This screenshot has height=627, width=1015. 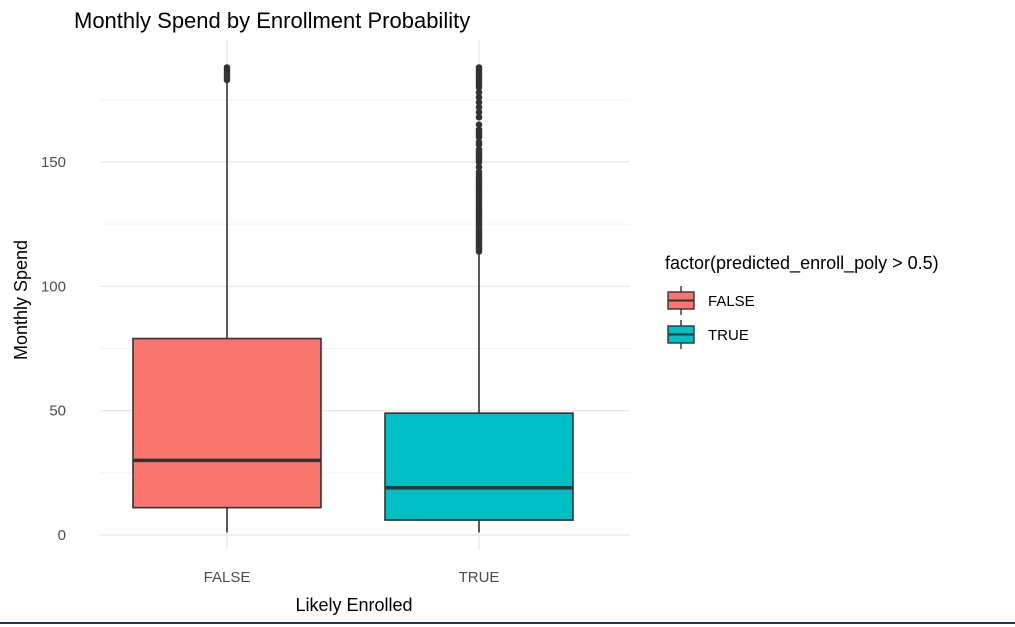 I want to click on y-axis-label: Monthly Spend, so click(x=21, y=300).